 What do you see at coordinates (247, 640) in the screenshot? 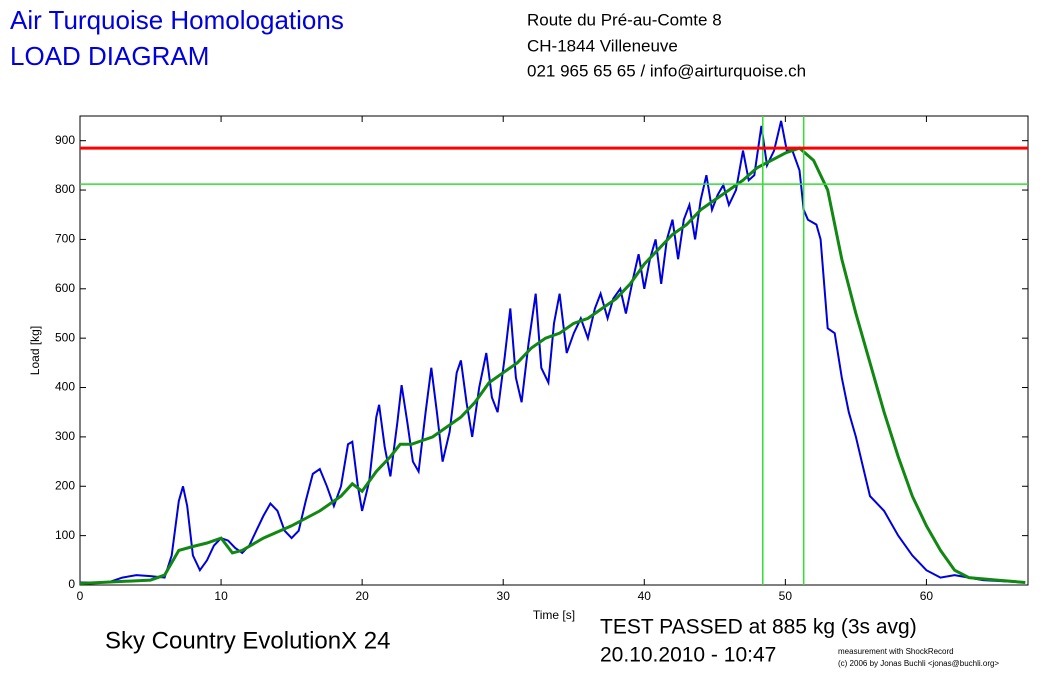
I see `product: Sky Country EvolutionX 24` at bounding box center [247, 640].